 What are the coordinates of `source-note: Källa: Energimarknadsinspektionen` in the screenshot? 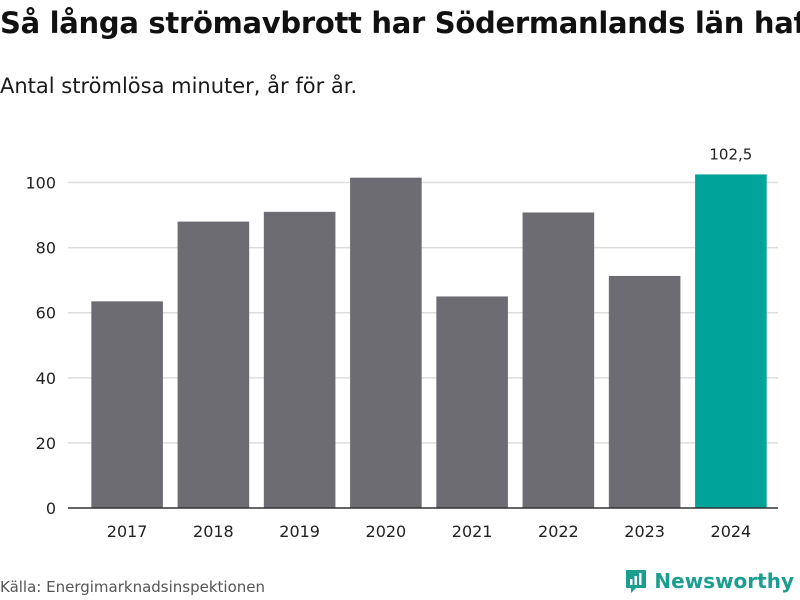 It's located at (133, 587).